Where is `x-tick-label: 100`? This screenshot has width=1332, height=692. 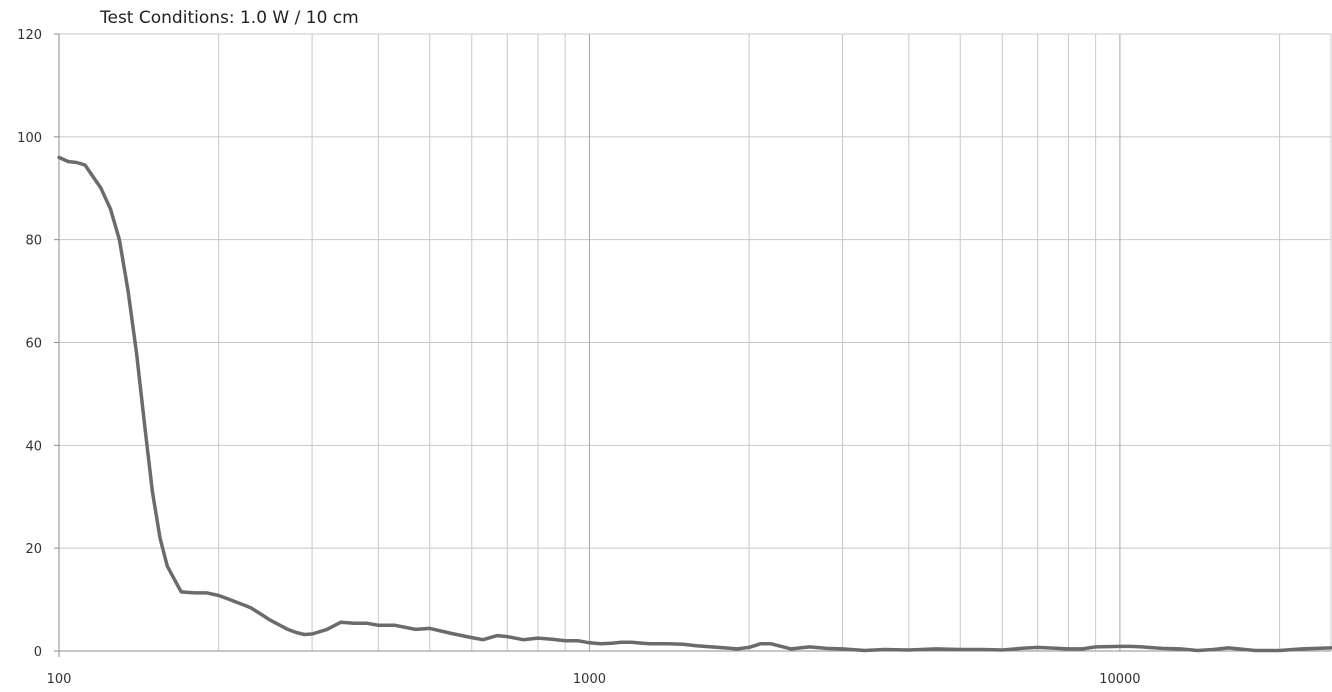 x-tick-label: 100 is located at coordinates (59, 679).